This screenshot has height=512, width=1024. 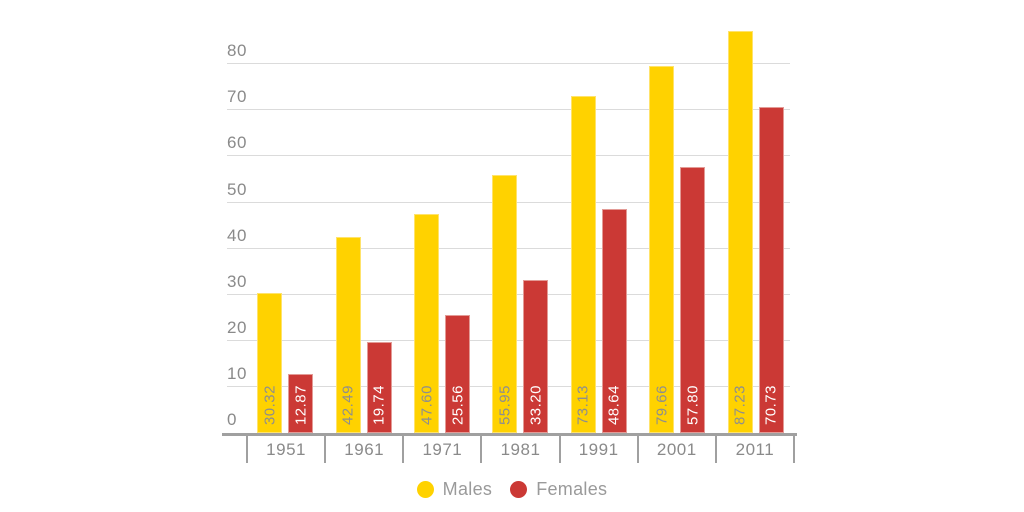 What do you see at coordinates (536, 356) in the screenshot?
I see `bar-females-1981: 33.20` at bounding box center [536, 356].